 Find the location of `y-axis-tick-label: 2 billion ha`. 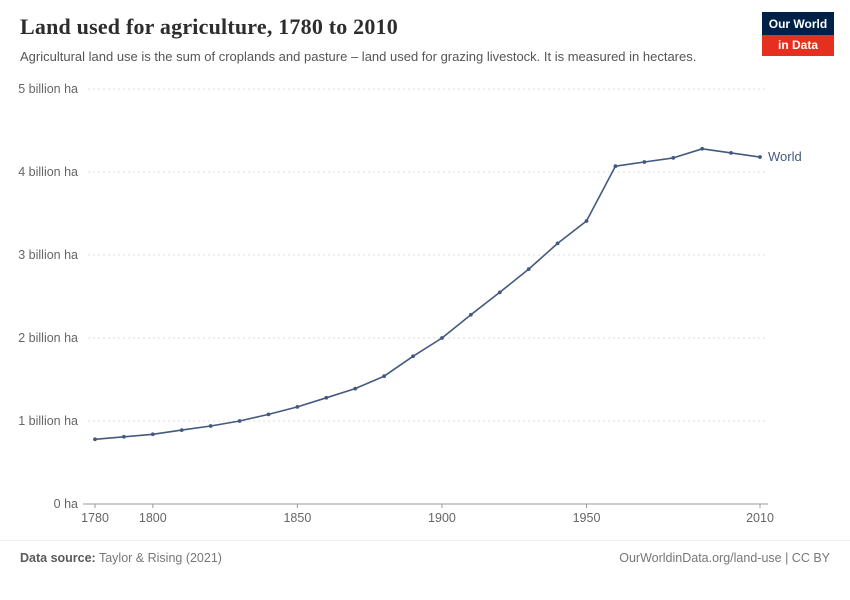

y-axis-tick-label: 2 billion ha is located at coordinates (48, 338).